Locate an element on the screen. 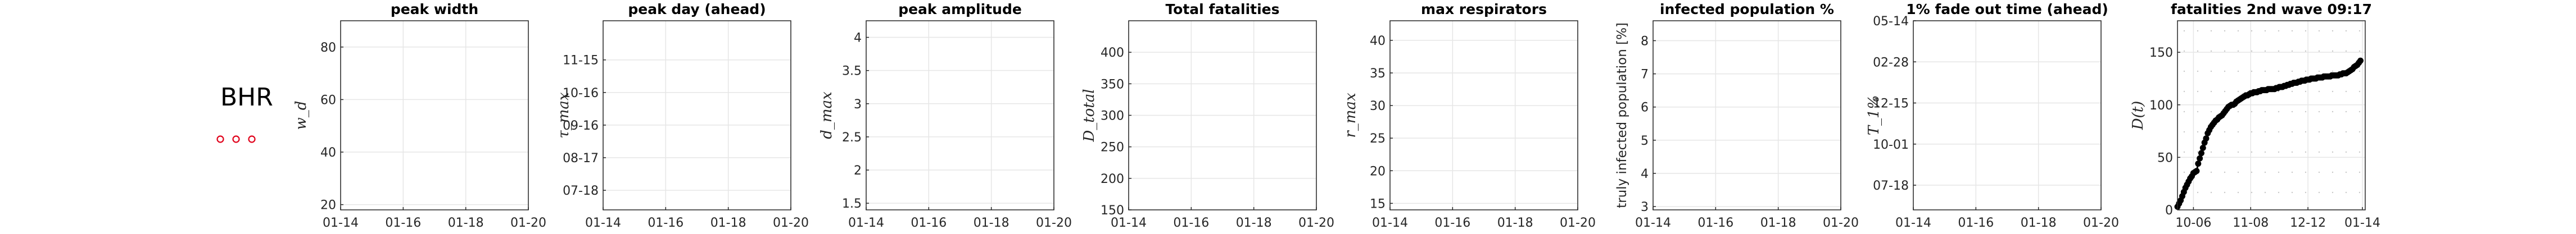  y-tick-label: 02-28 is located at coordinates (1891, 63).